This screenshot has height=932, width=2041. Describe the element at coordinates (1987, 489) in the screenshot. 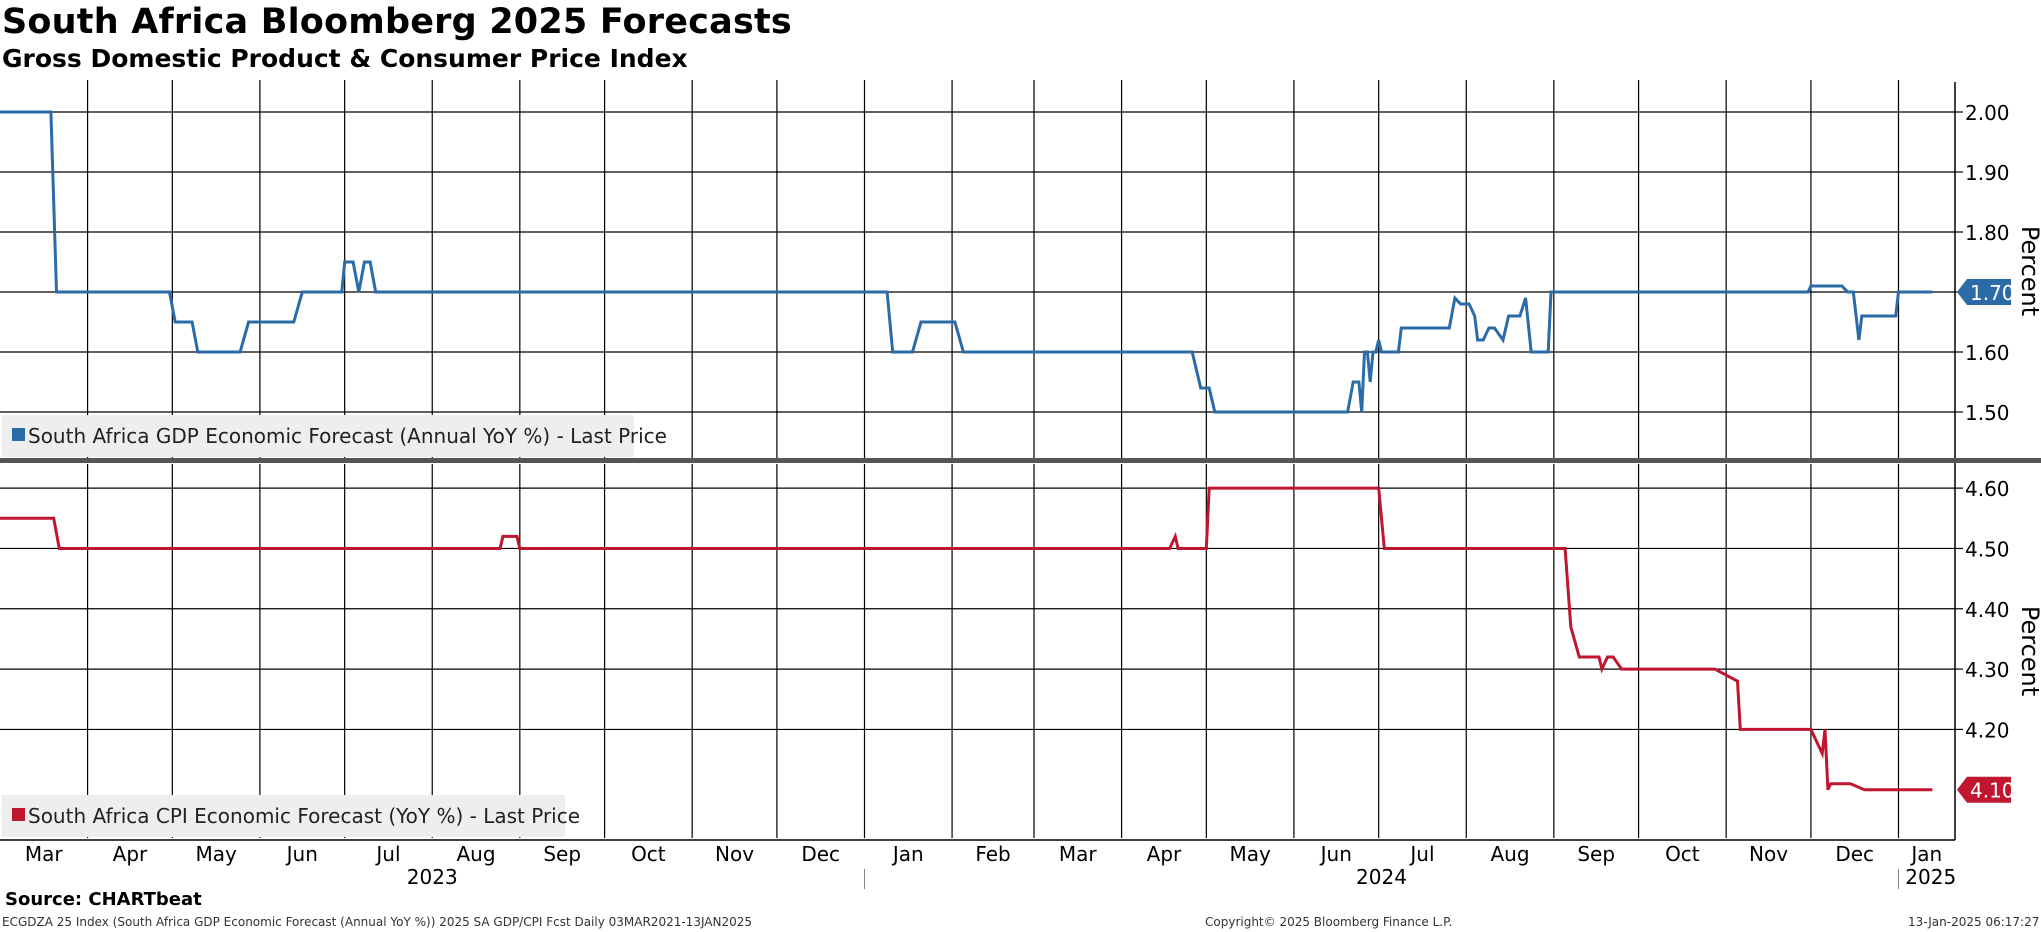

I see `y-tick-label: 4.60` at that location.